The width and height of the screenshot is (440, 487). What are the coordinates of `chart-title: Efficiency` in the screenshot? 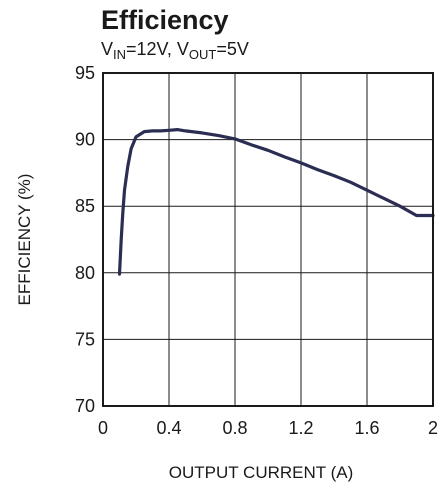 It's located at (165, 20).